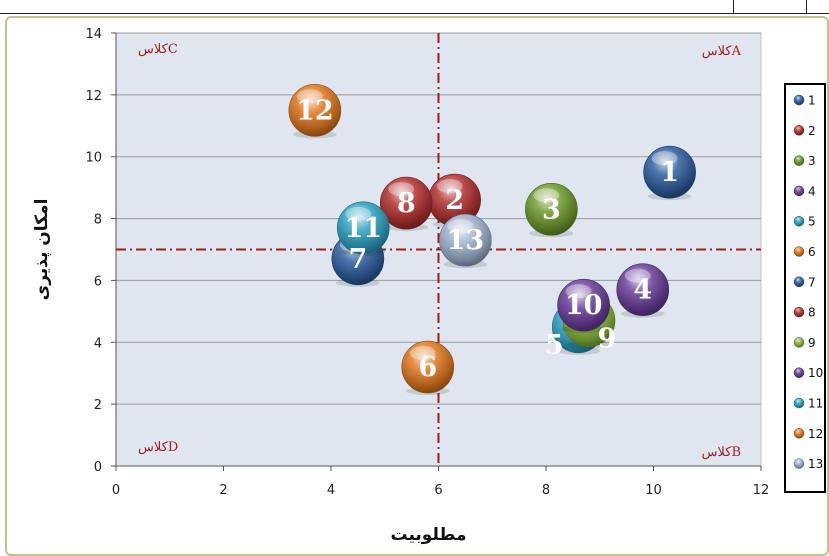 The height and width of the screenshot is (556, 829). I want to click on point-label: 4, so click(642, 290).